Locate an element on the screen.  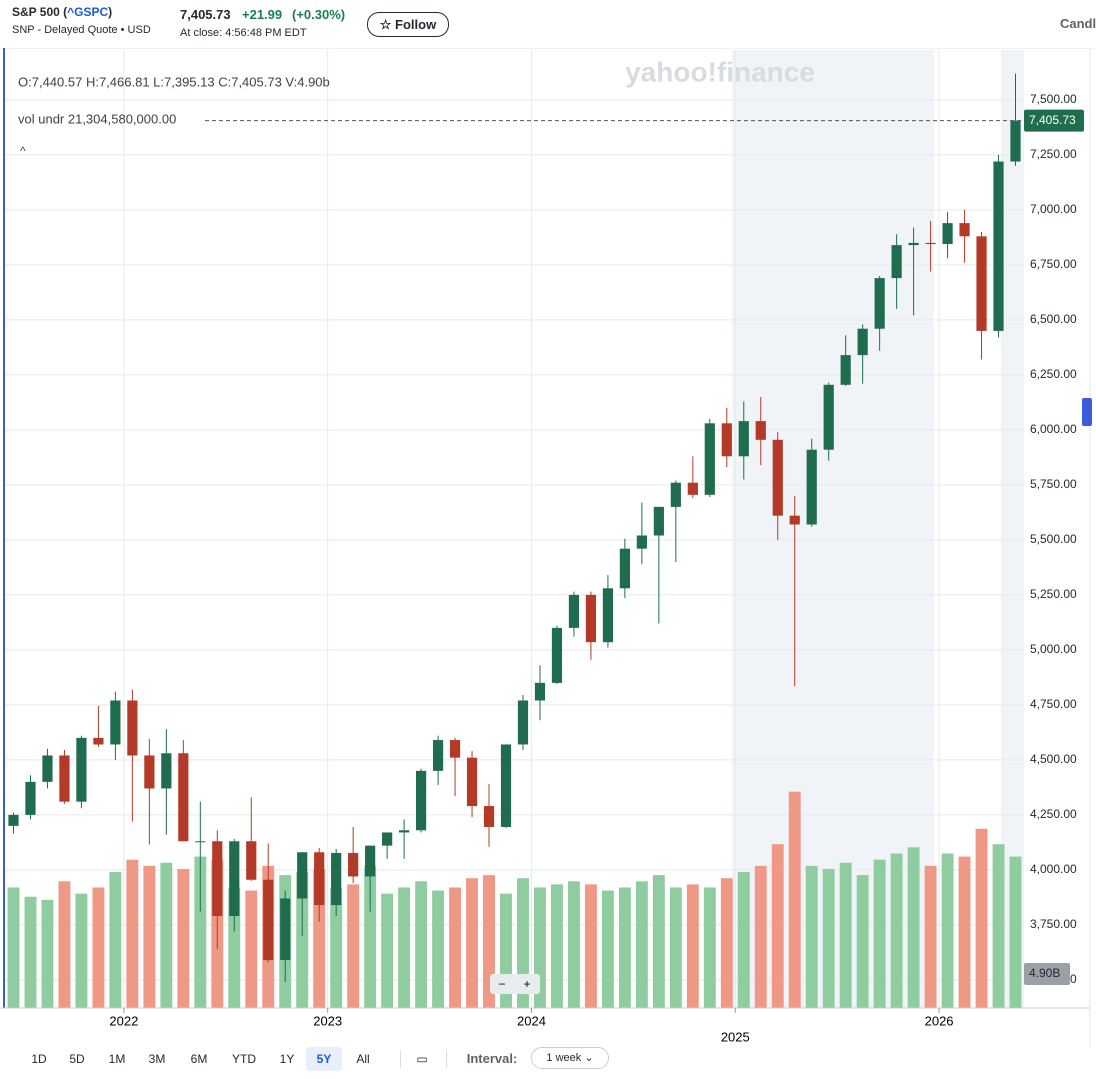
follow-button: ☆ Follow is located at coordinates (408, 24).